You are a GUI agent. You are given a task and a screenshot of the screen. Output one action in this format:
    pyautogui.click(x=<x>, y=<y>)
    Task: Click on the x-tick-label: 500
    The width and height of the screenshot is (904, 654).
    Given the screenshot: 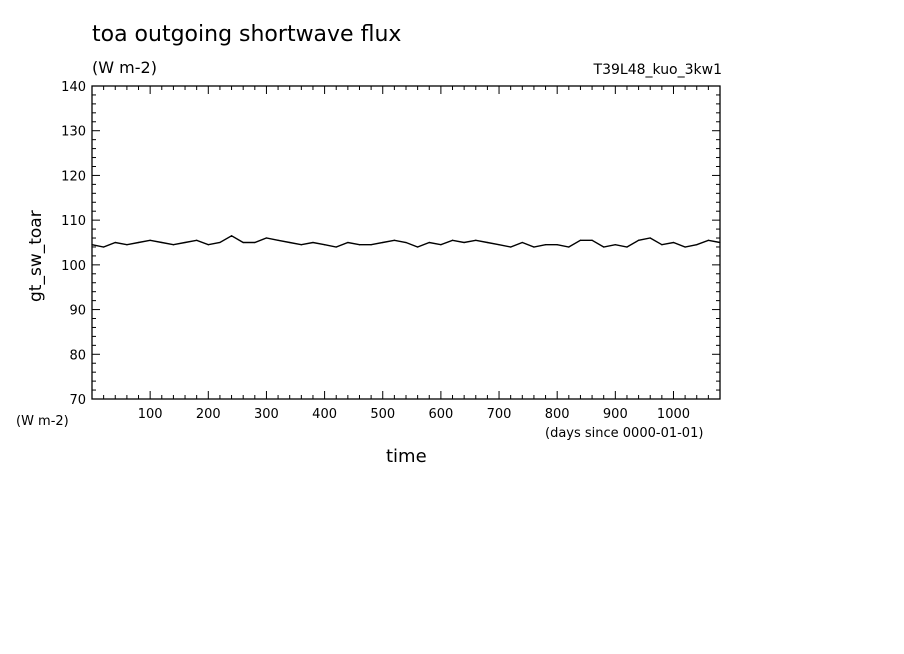 What is the action you would take?
    pyautogui.click(x=382, y=414)
    